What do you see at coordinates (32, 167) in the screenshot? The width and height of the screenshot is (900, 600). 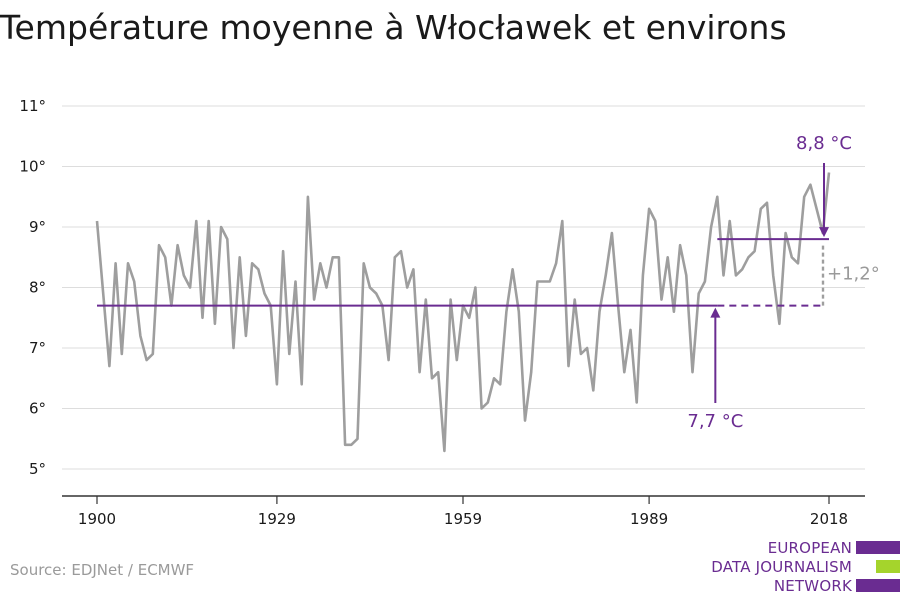 I see `y-tick-label: 10°` at bounding box center [32, 167].